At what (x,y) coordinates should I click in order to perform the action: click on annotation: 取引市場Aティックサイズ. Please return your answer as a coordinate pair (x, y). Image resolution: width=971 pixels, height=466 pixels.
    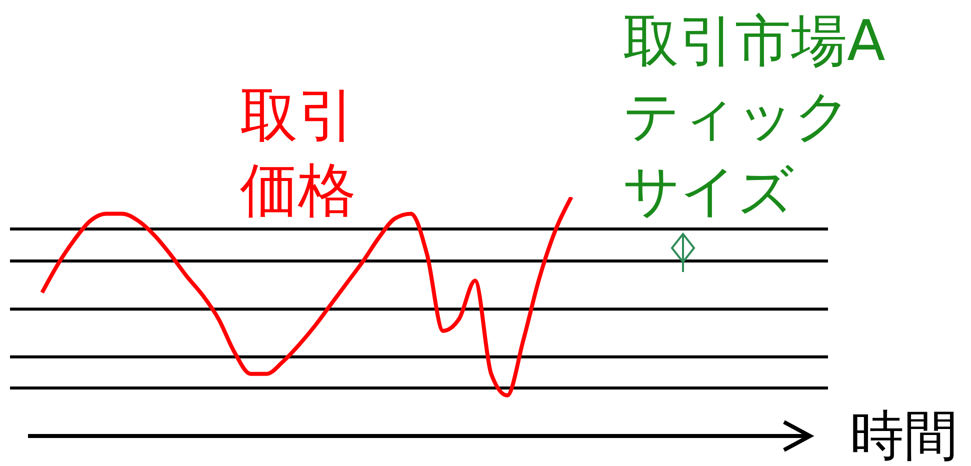
    Looking at the image, I should click on (754, 117).